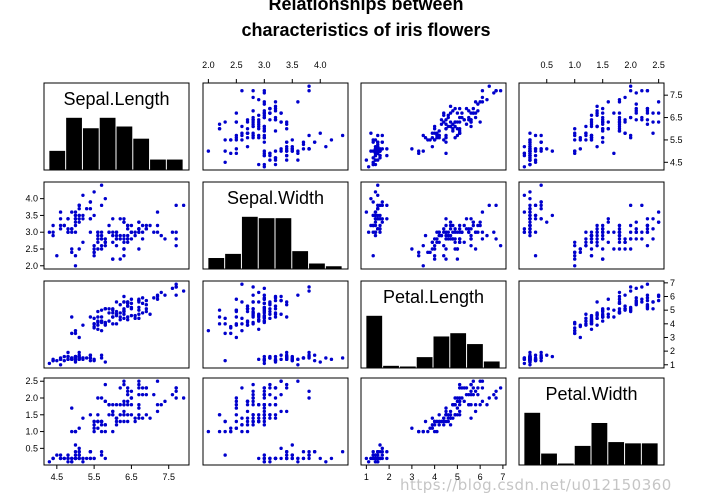 This screenshot has height=502, width=710. I want to click on chart-title-line-2: characteristics of iris flowers, so click(366, 30).